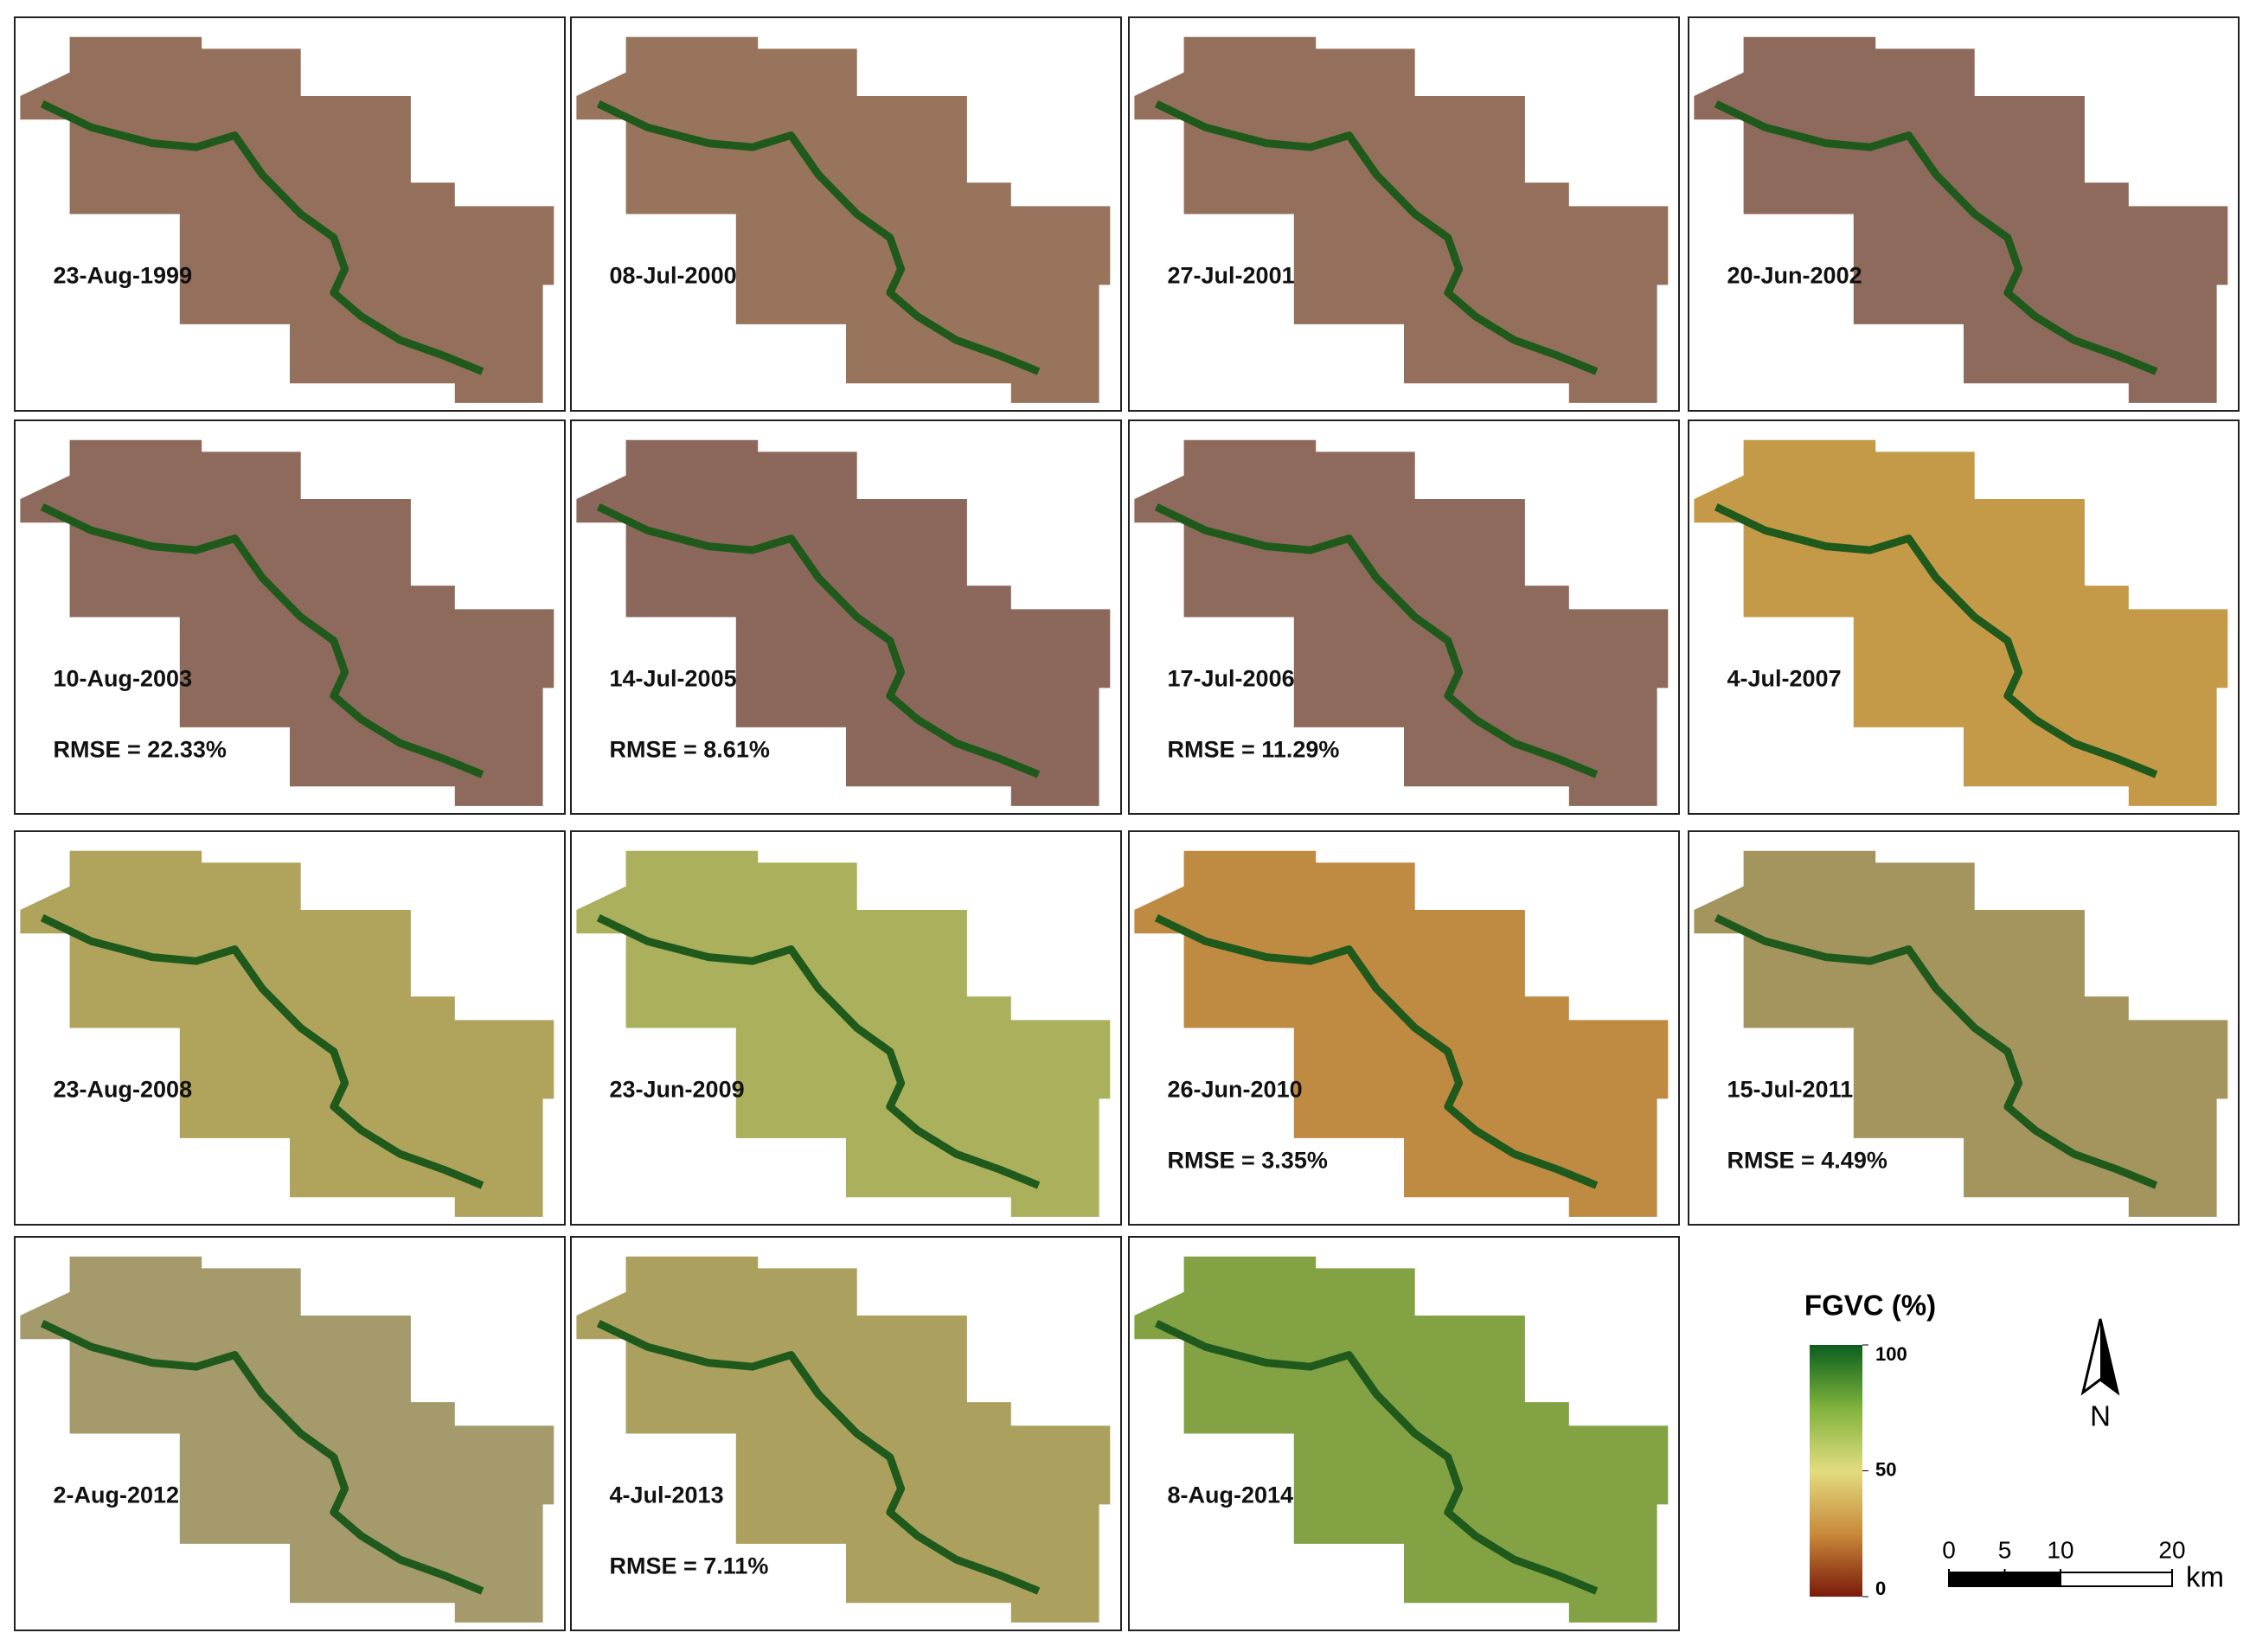 This screenshot has width=2256, height=1652. Describe the element at coordinates (1248, 1160) in the screenshot. I see `rmse-label: RMSE = 3.35%` at that location.